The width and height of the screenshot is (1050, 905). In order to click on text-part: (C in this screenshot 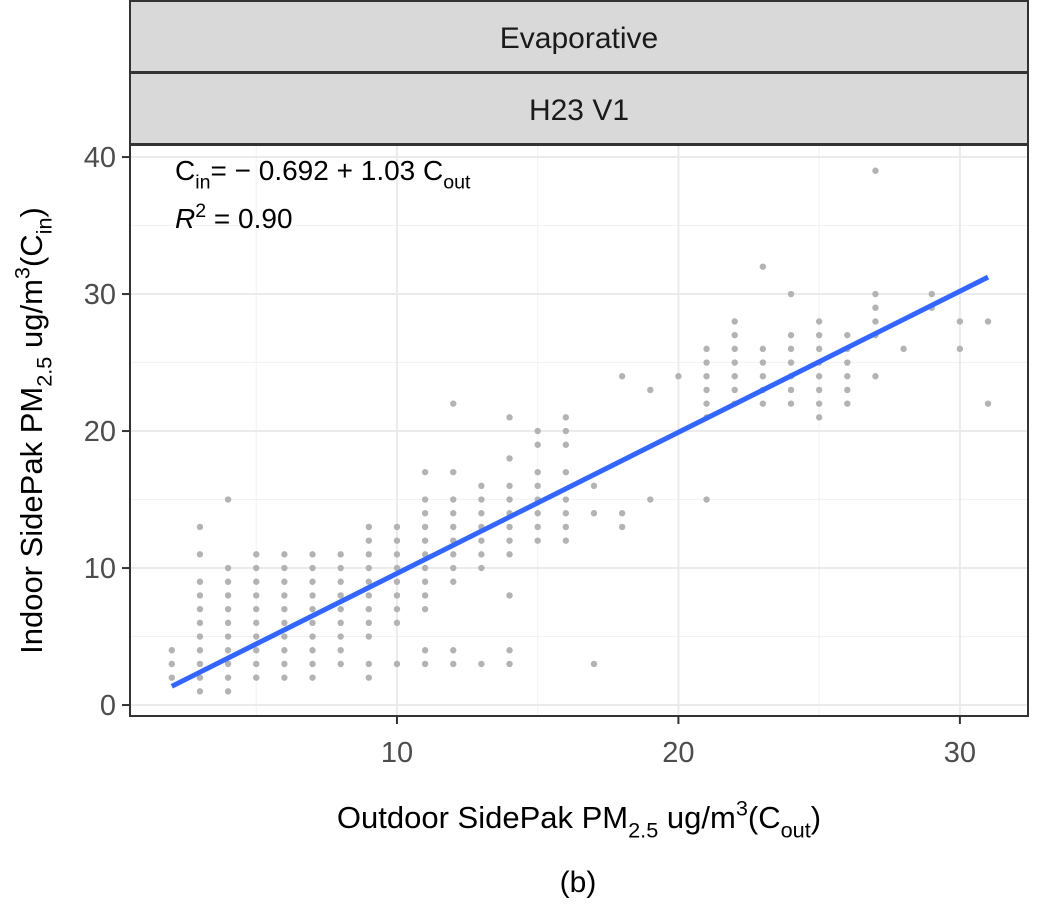, I will do `click(764, 817)`.